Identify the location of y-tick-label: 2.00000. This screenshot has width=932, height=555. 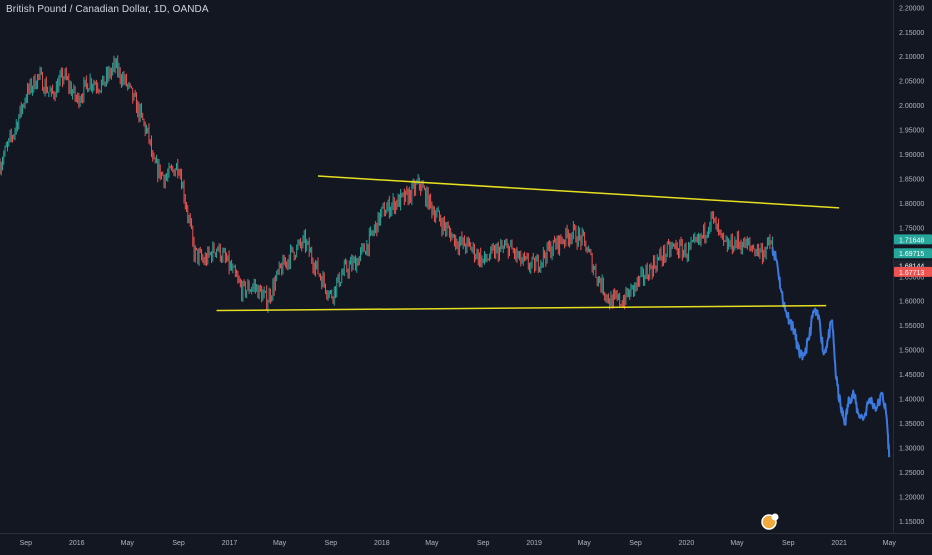
(911, 106).